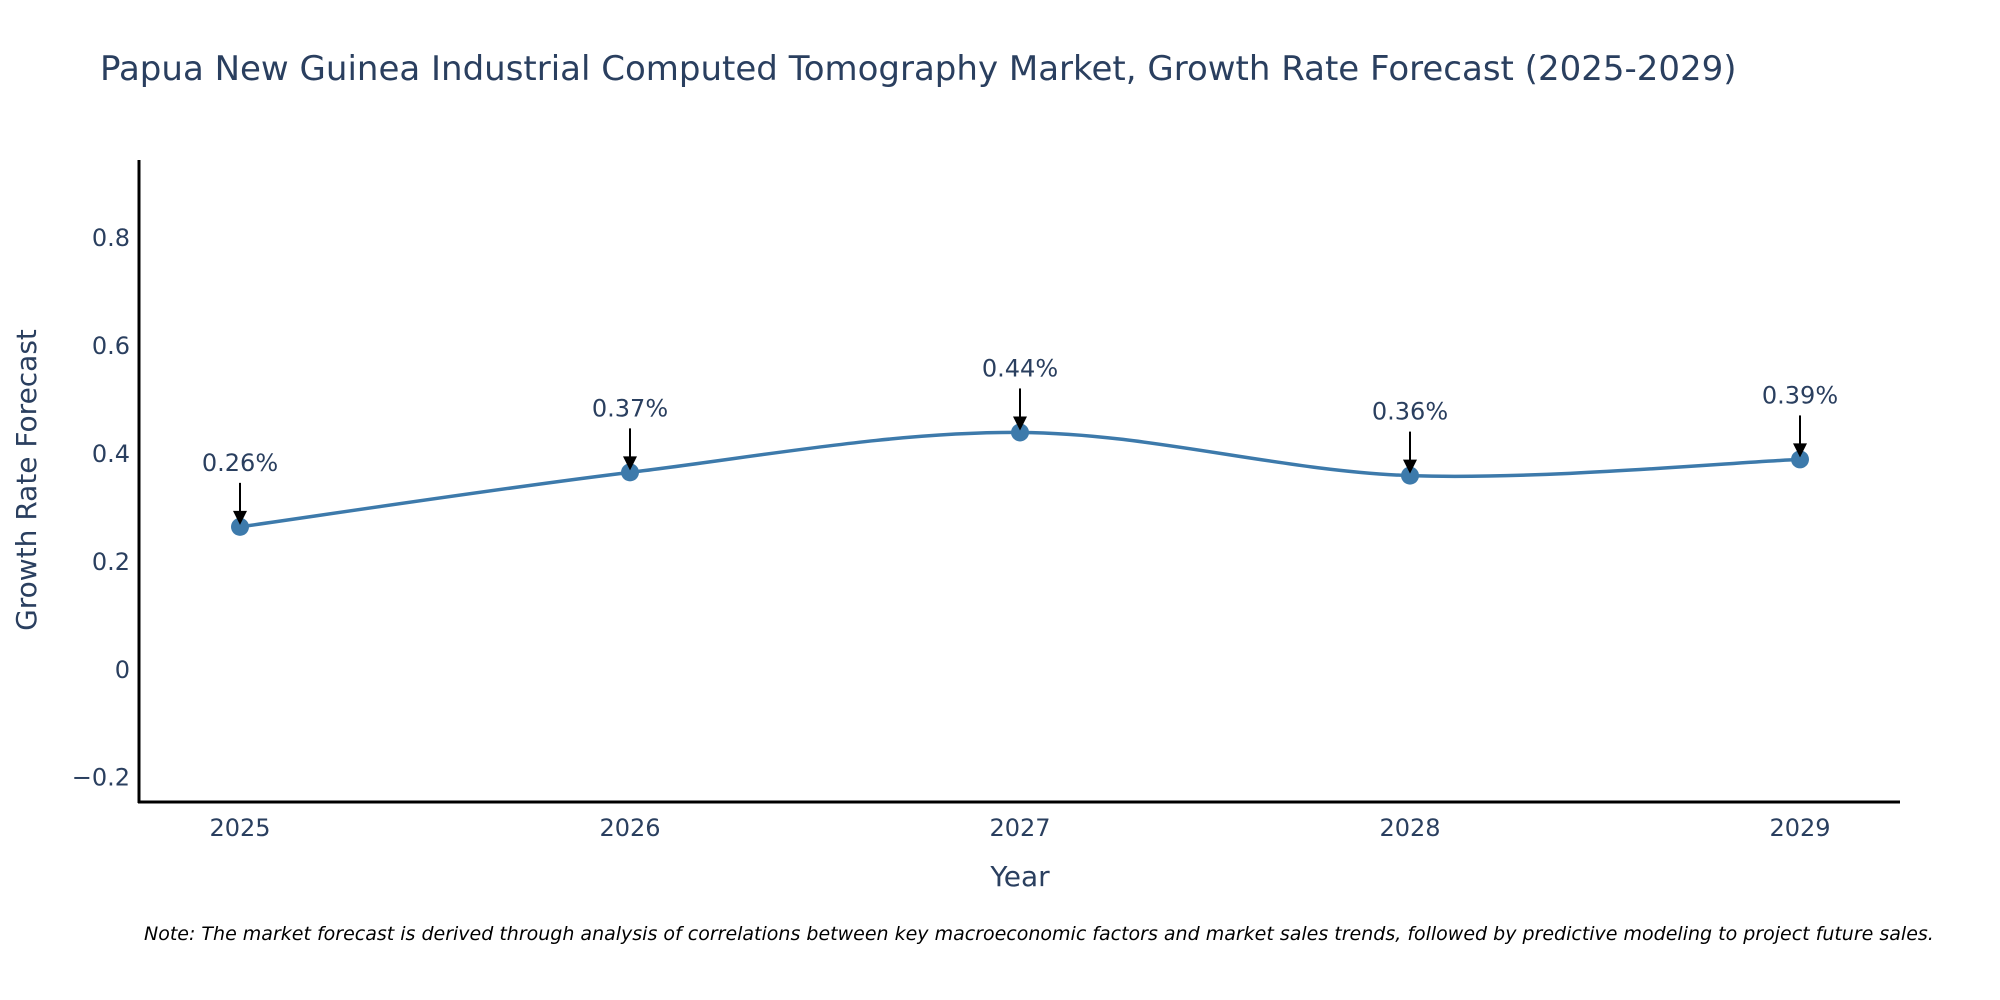 The height and width of the screenshot is (1000, 2000). I want to click on y-axis-title: Growth Rate Forecast, so click(26, 480).